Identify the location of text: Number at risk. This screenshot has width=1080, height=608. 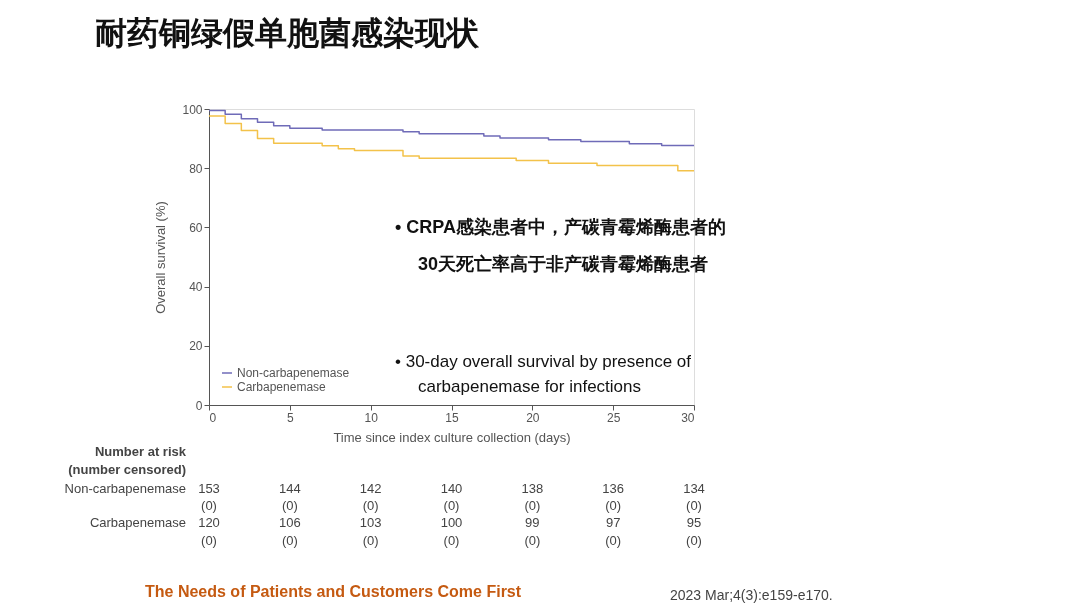
(140, 451).